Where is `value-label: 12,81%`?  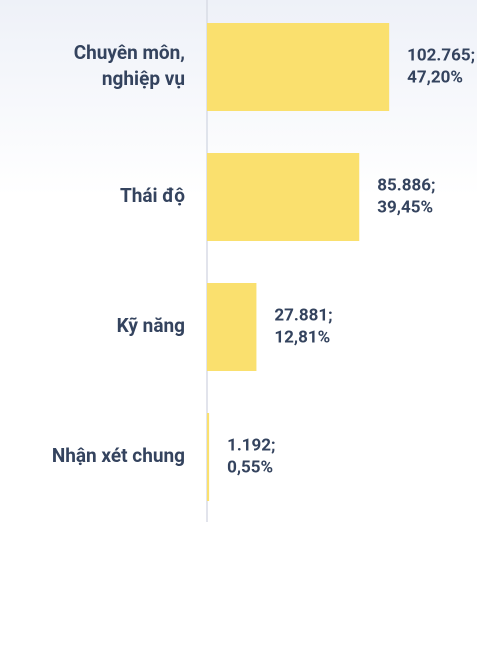
value-label: 12,81% is located at coordinates (302, 337).